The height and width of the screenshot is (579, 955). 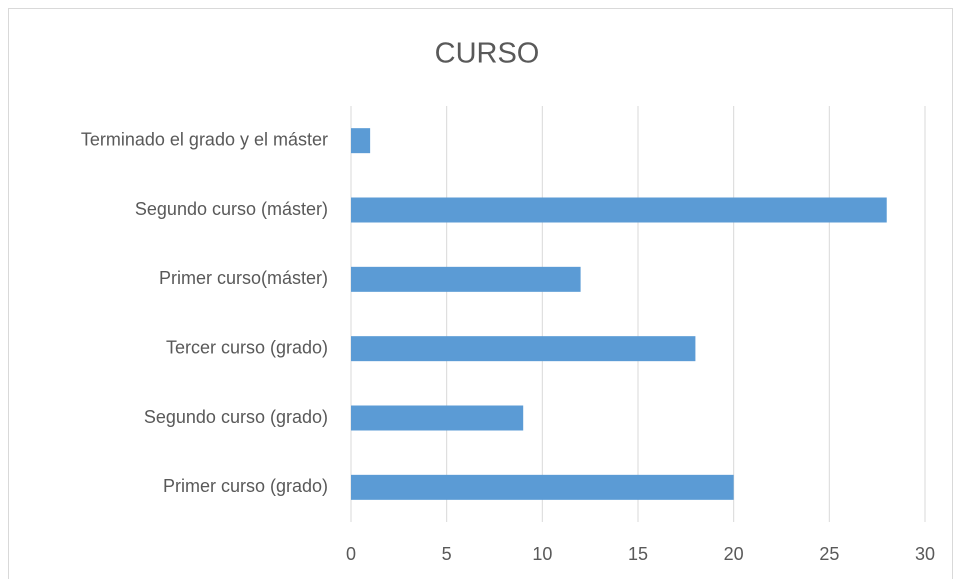 What do you see at coordinates (245, 486) in the screenshot?
I see `y-tick-label: Primer curso (grado)` at bounding box center [245, 486].